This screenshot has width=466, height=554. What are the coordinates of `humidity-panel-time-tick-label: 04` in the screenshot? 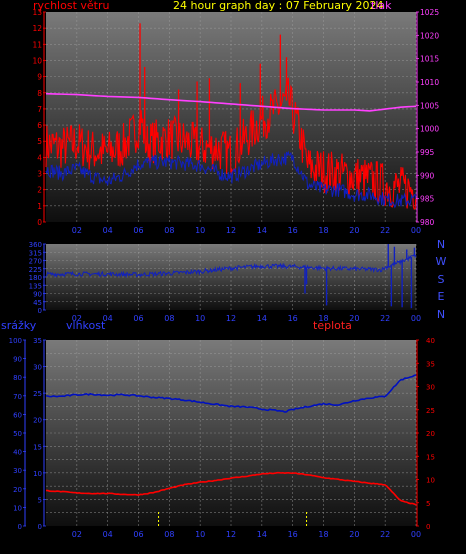 It's located at (108, 534).